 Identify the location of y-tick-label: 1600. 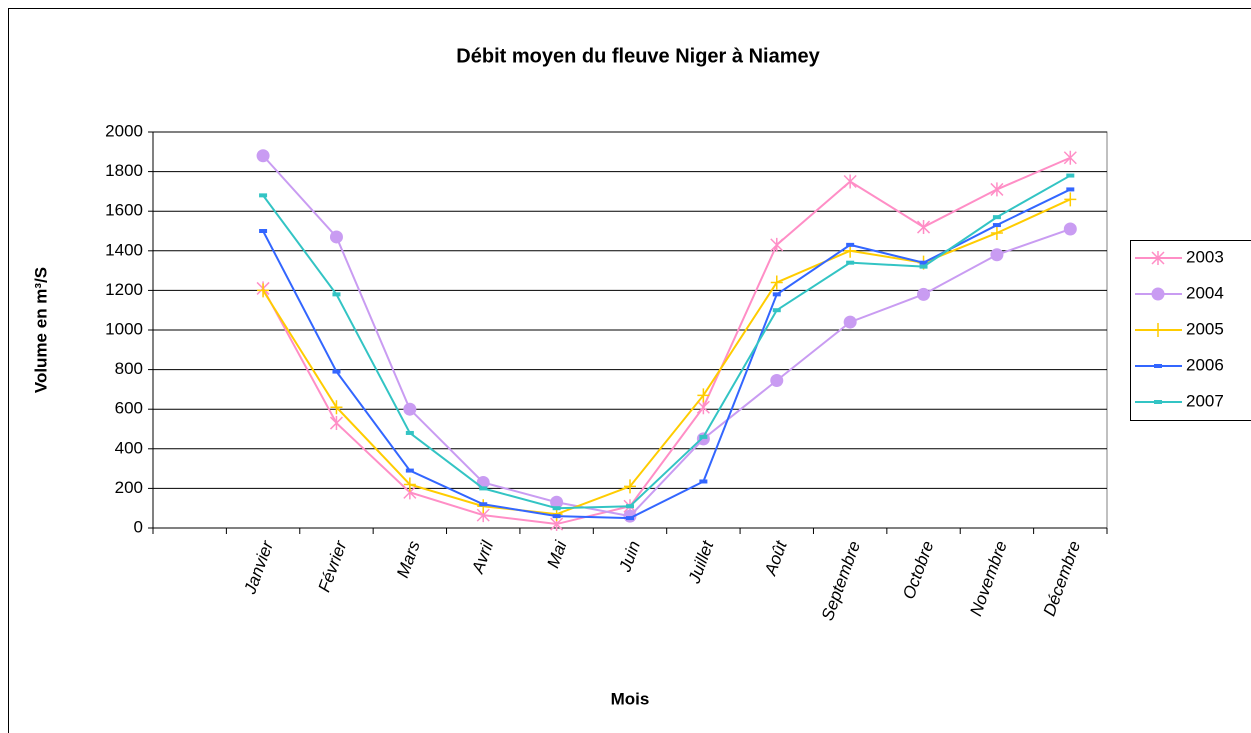
(124, 210).